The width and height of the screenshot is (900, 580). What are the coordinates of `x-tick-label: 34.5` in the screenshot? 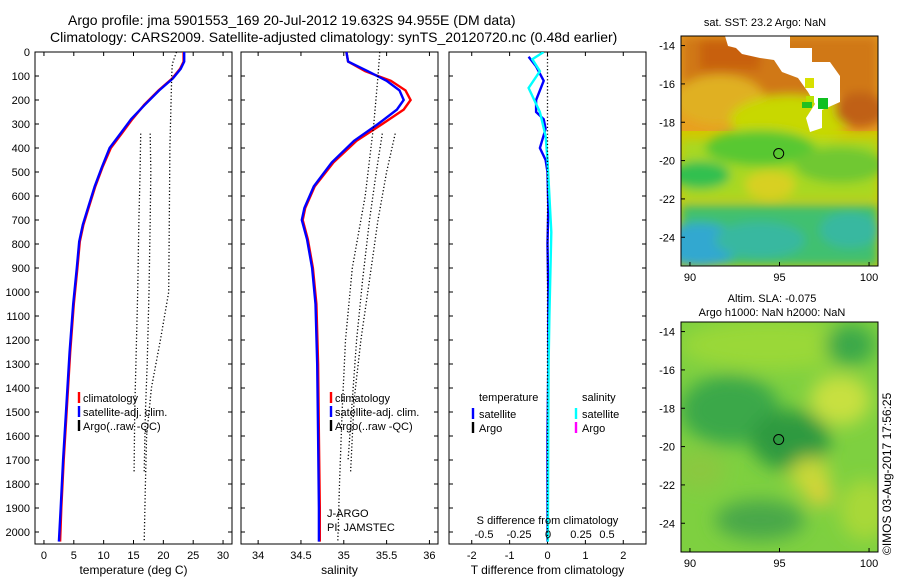 It's located at (300, 556).